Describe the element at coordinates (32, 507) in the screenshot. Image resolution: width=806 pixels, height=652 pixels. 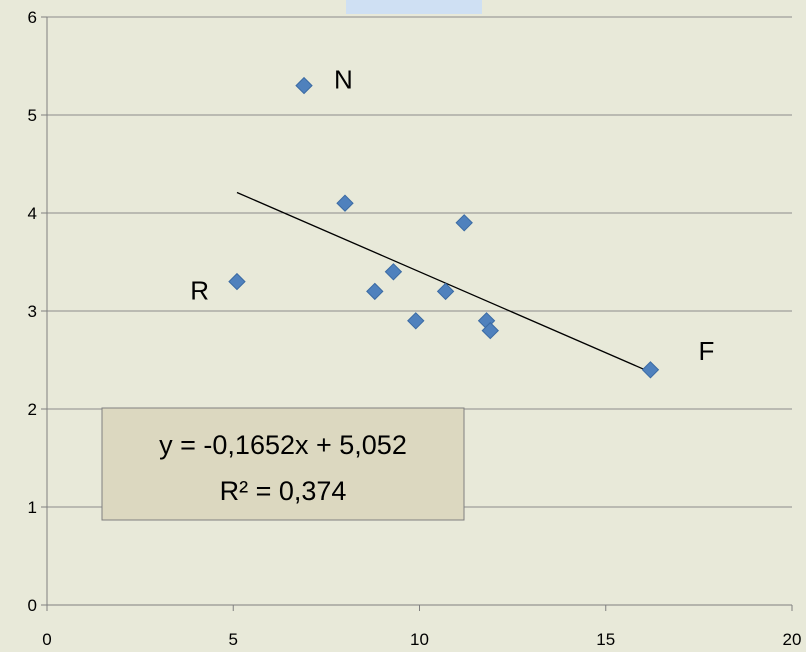
I see `y-tick-label-1: 1` at that location.